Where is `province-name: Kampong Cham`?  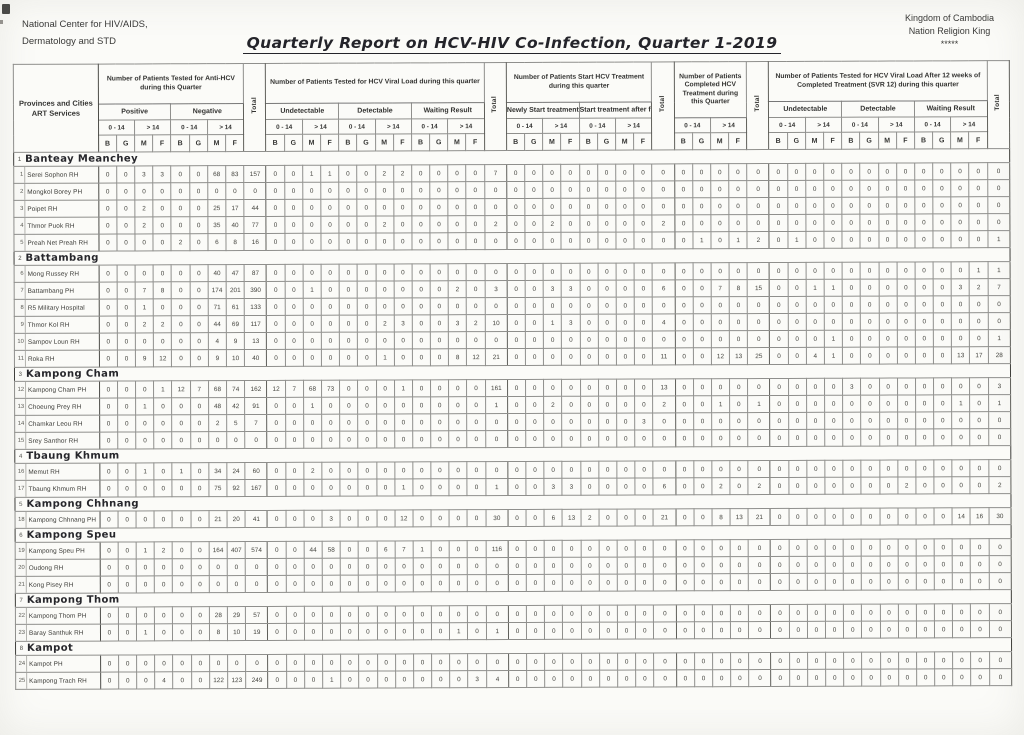 province-name: Kampong Cham is located at coordinates (72, 374).